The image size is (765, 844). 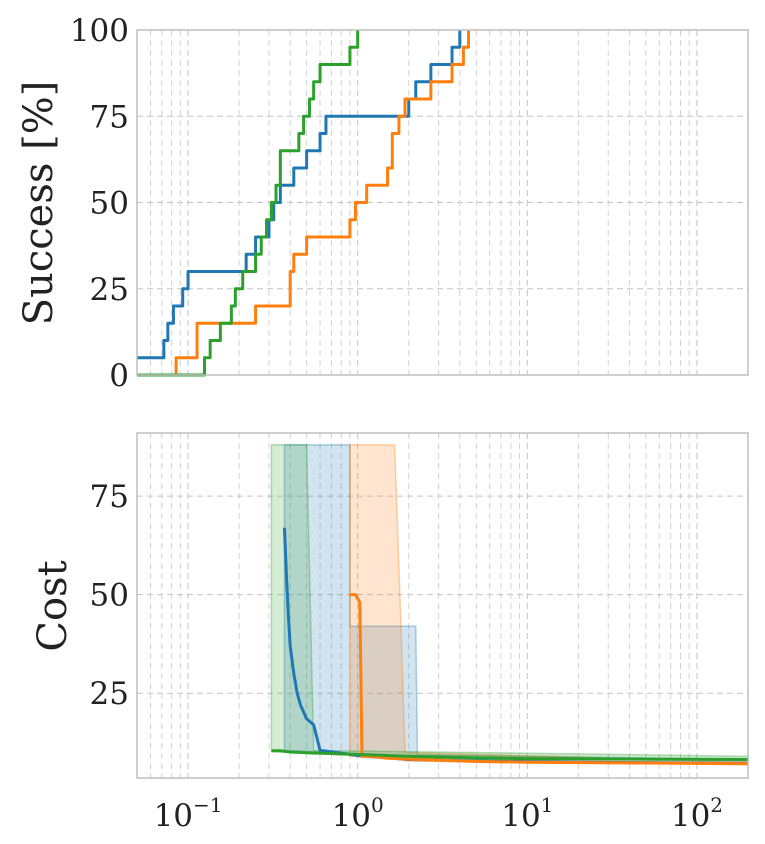 I want to click on success-y-tick-label: 0, so click(x=119, y=376).